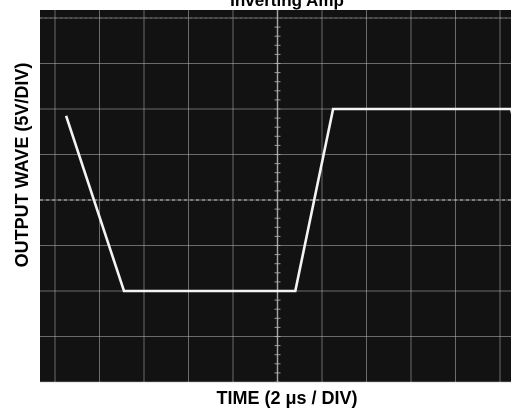 The height and width of the screenshot is (412, 511). Describe the element at coordinates (286, 398) in the screenshot. I see `x-axis-label: TIME (2 μs / DIV)` at that location.